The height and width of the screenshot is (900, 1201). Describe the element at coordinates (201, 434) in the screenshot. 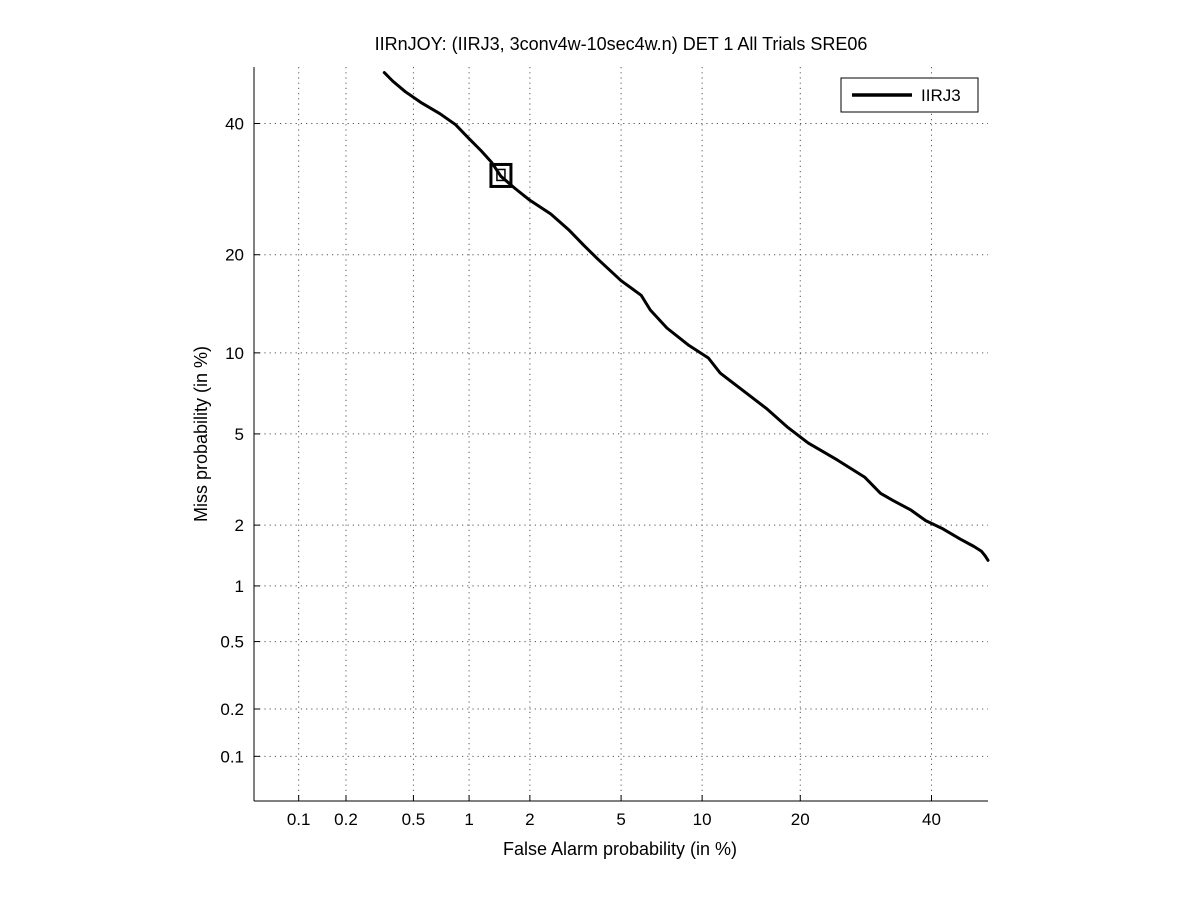

I see `y-axis-label: Miss probability (in %)` at that location.